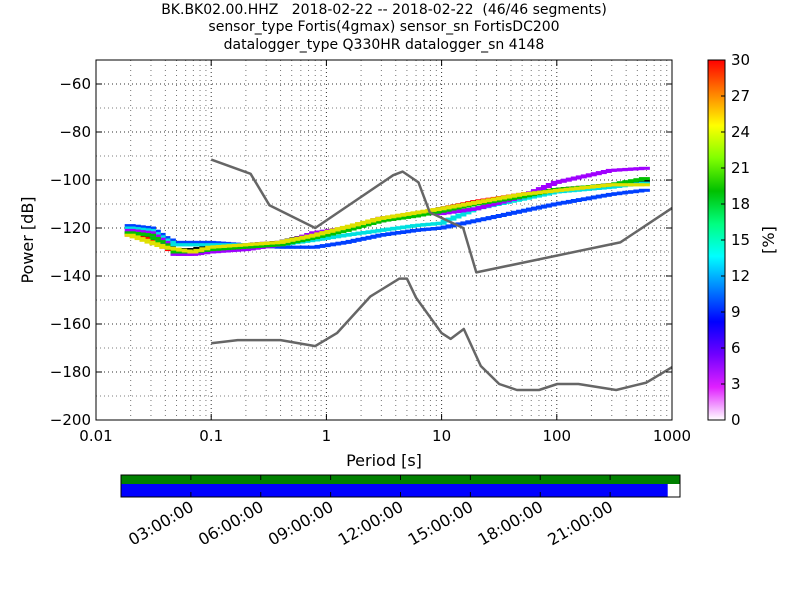  What do you see at coordinates (231, 523) in the screenshot?
I see `timeline-tick-label: 06:00:00` at bounding box center [231, 523].